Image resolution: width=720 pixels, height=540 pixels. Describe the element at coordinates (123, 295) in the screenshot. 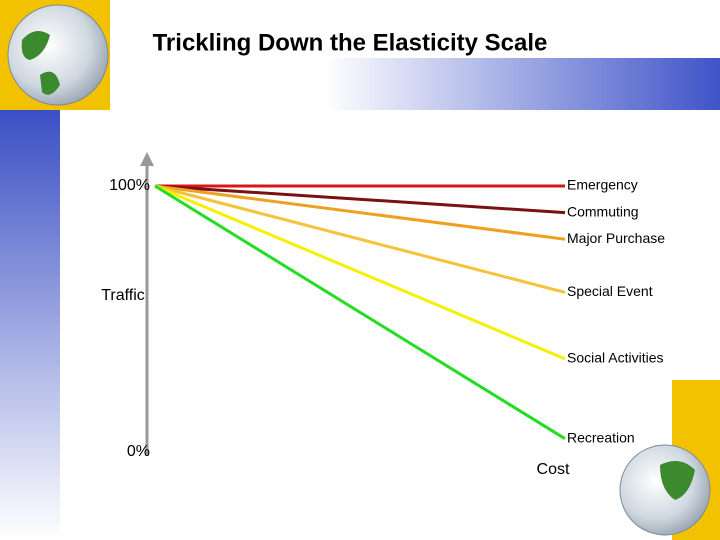

I see `y-axis-label: Traffic` at that location.